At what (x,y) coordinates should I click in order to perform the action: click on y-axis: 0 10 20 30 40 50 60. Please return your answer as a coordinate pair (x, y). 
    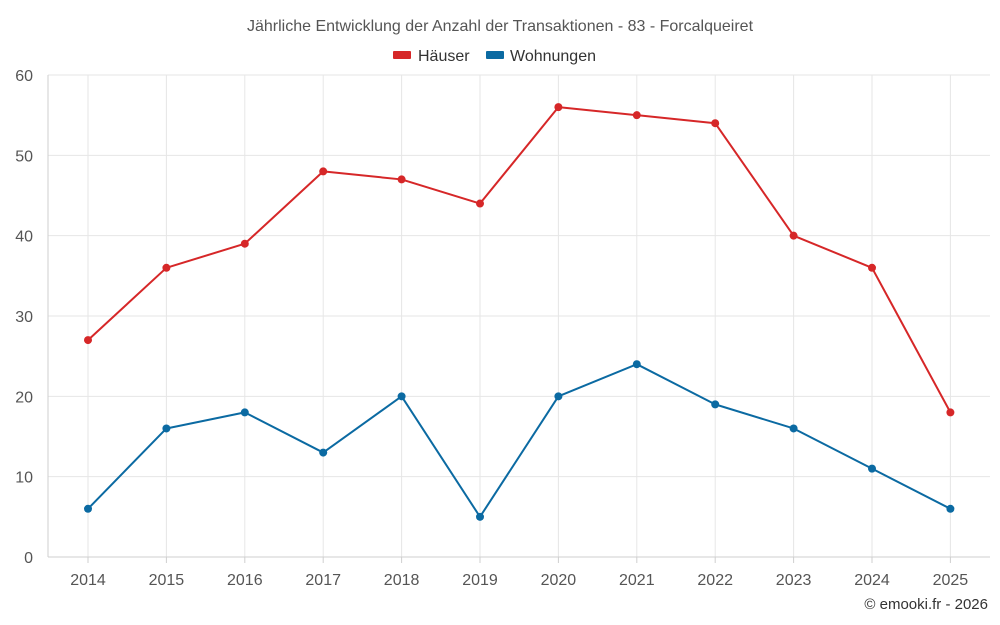
    Looking at the image, I should click on (32, 317).